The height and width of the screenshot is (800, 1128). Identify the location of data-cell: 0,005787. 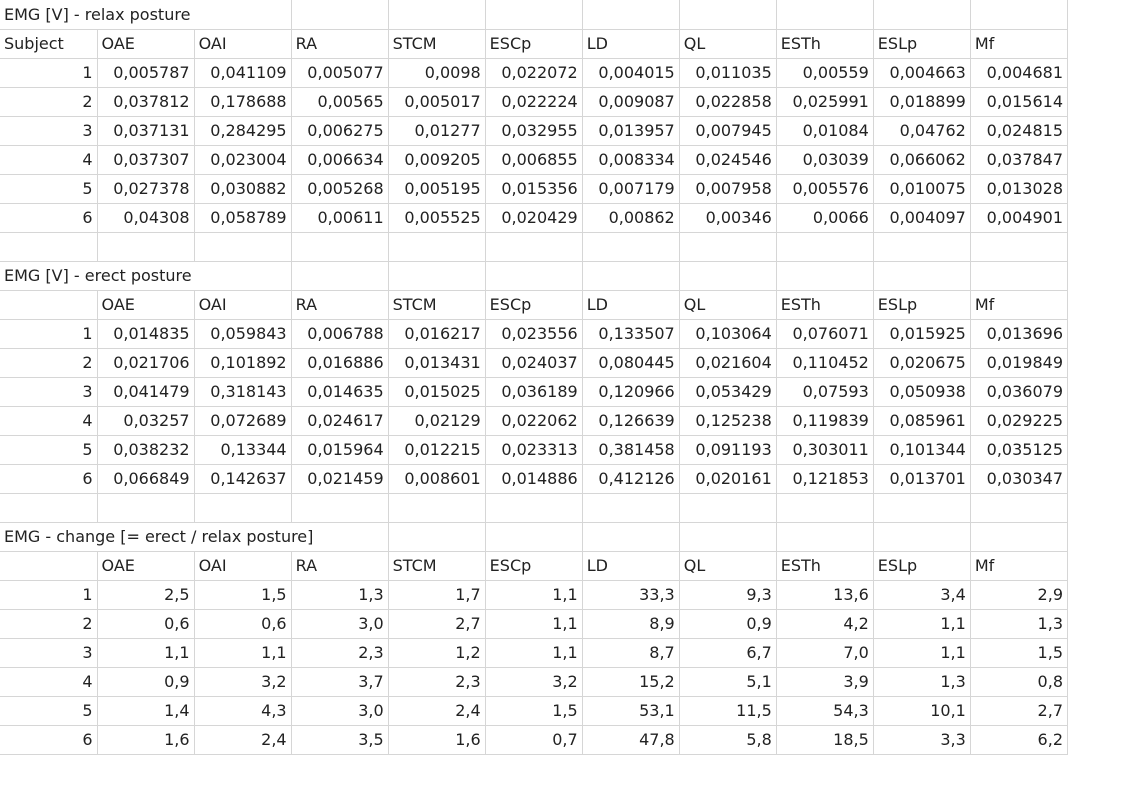
(145, 72).